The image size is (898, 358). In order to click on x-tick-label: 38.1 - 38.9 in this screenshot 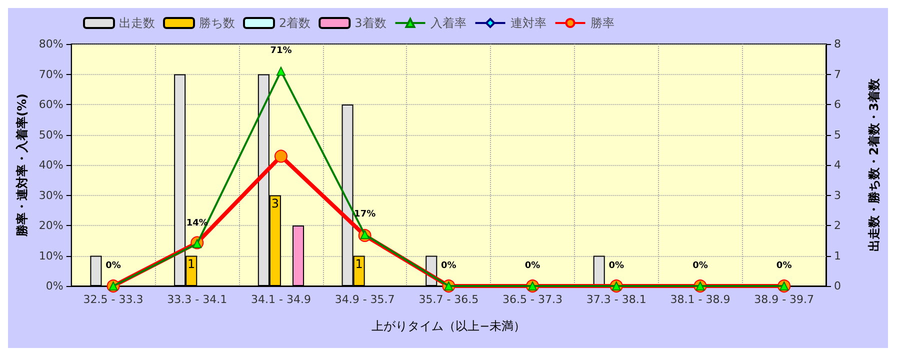, I will do `click(700, 299)`.